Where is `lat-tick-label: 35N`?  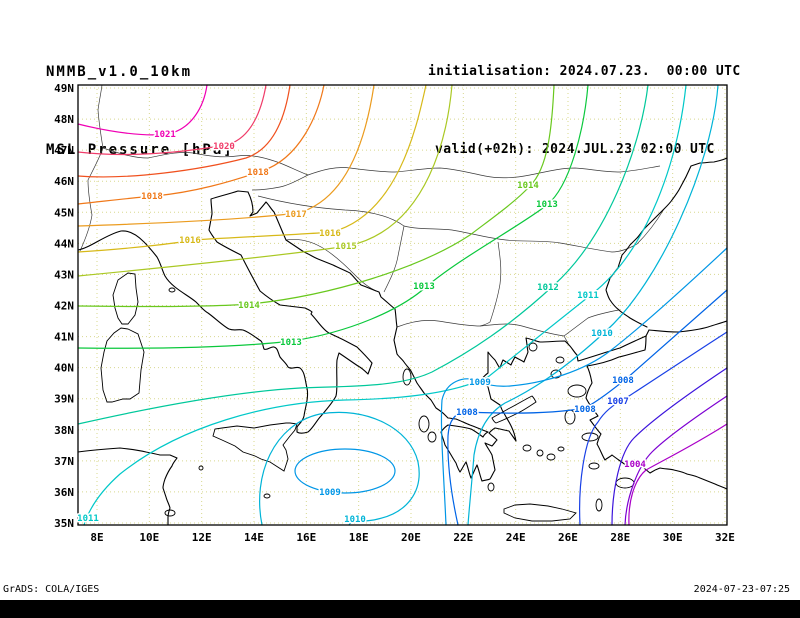
lat-tick-label: 35N is located at coordinates (64, 523).